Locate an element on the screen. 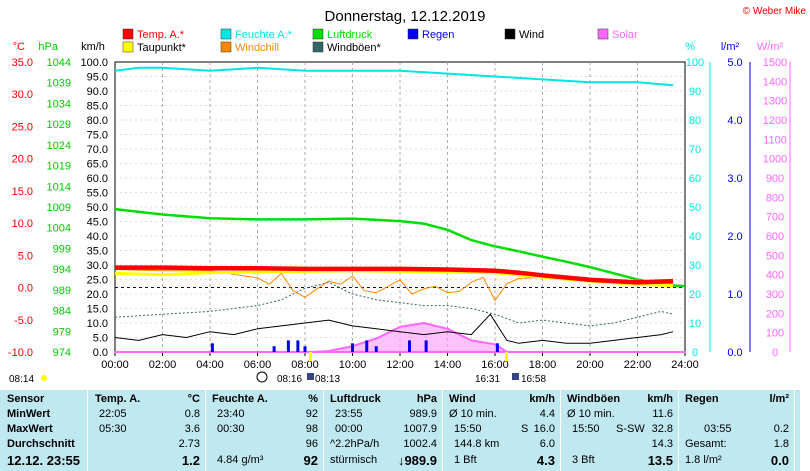 This screenshot has width=810, height=471. day-start-marker is located at coordinates (310, 356).